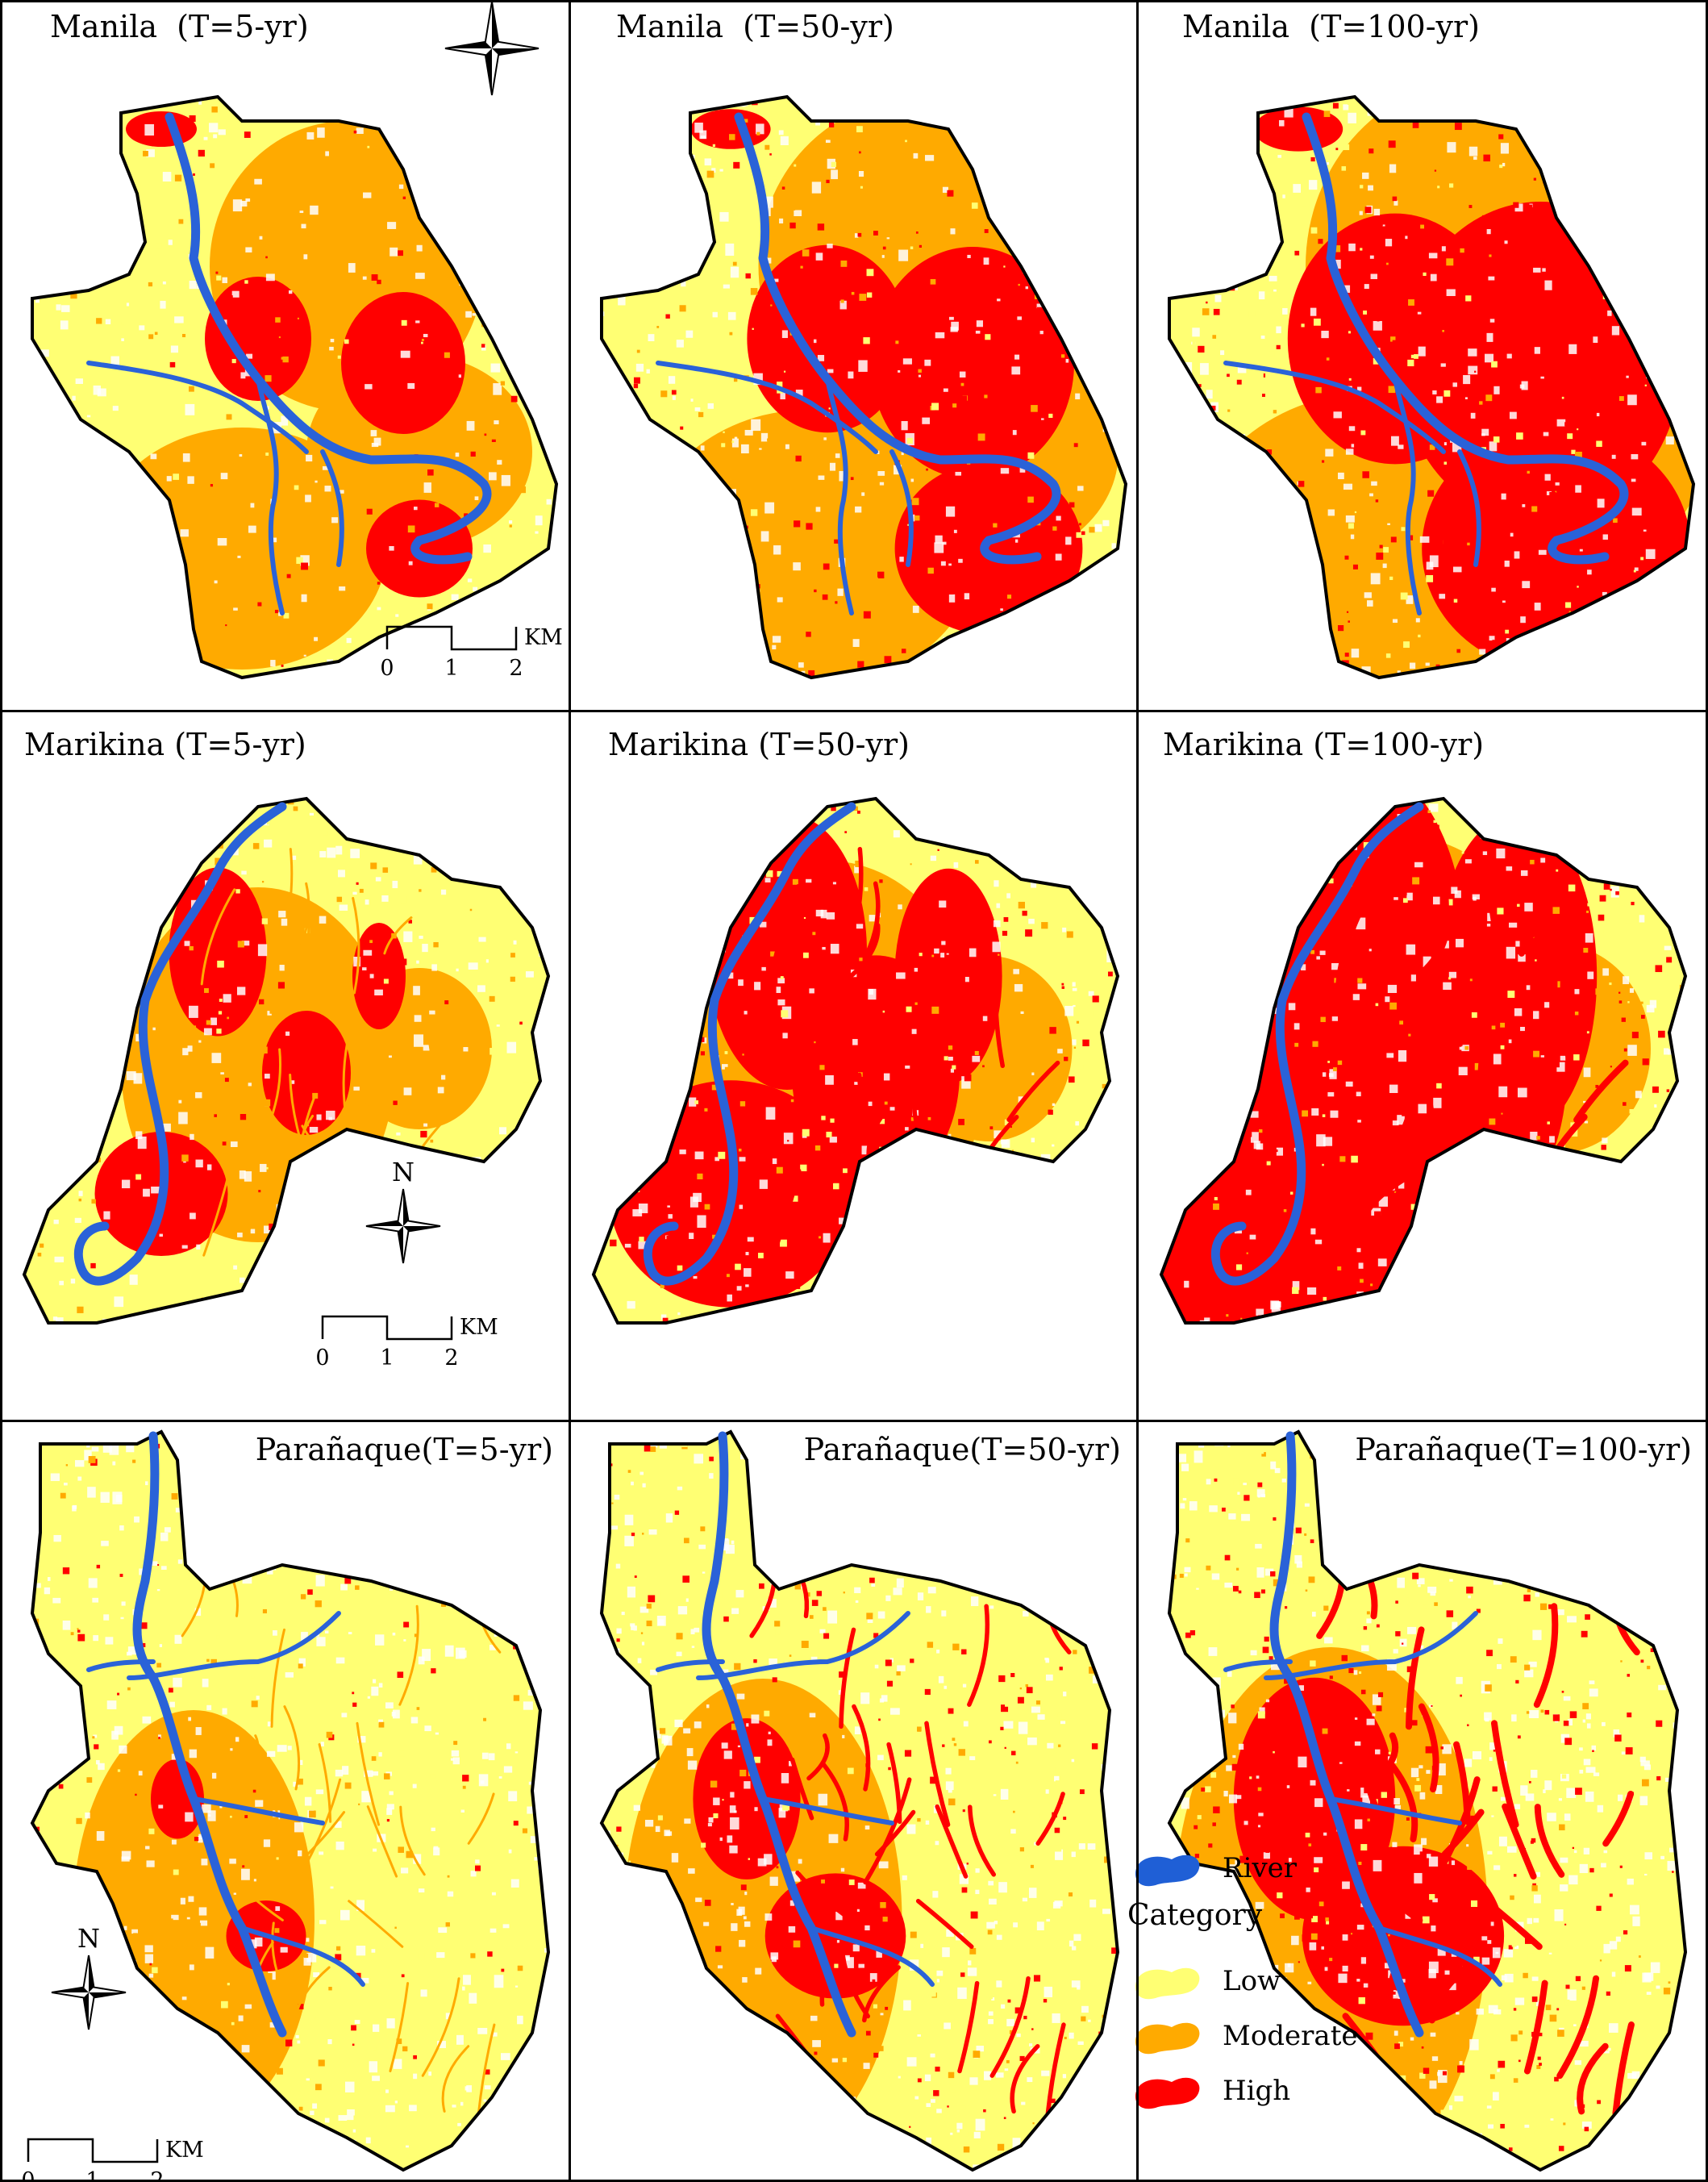 Image resolution: width=1708 pixels, height=2182 pixels. I want to click on map-legend: River Category Low Moderate High, so click(1280, 2012).